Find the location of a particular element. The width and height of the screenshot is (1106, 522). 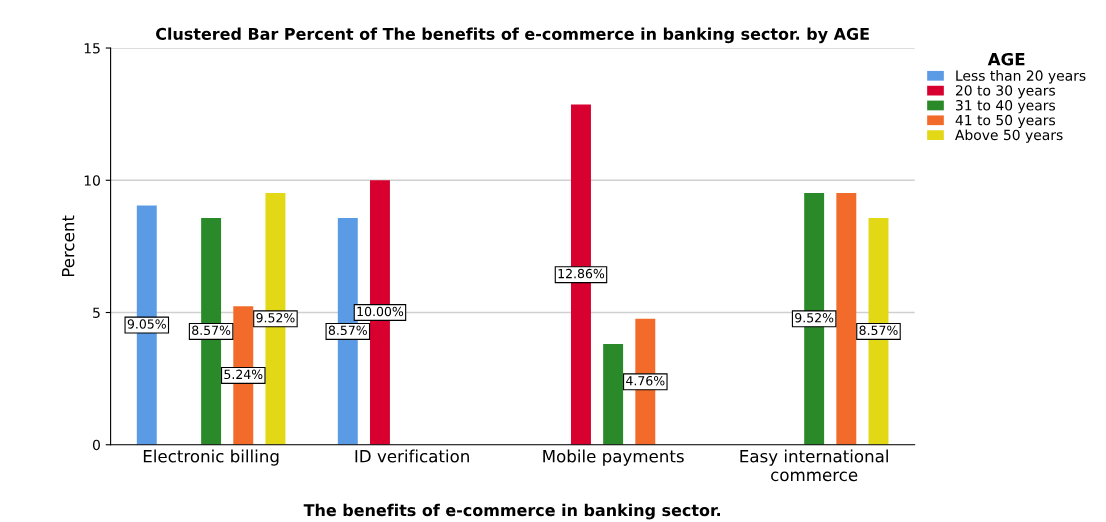

x-tick-label: ID verification is located at coordinates (412, 456).